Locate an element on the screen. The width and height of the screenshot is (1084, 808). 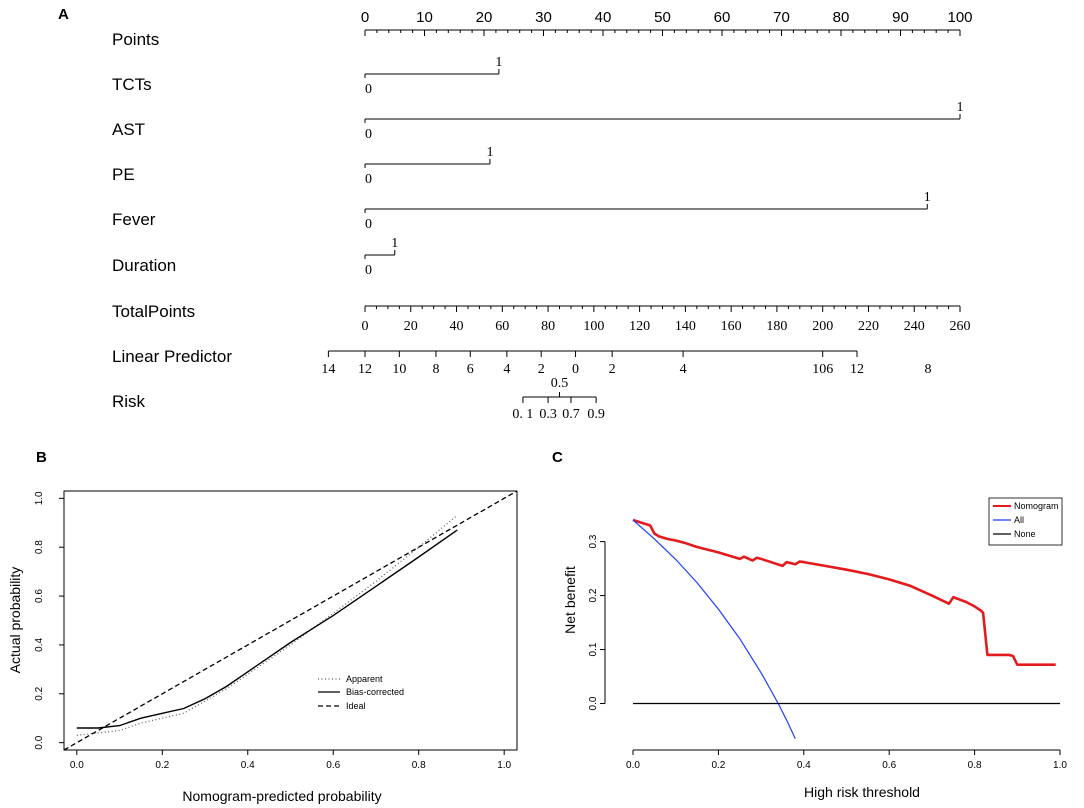
total-points-tick-label: 40 is located at coordinates (457, 326).